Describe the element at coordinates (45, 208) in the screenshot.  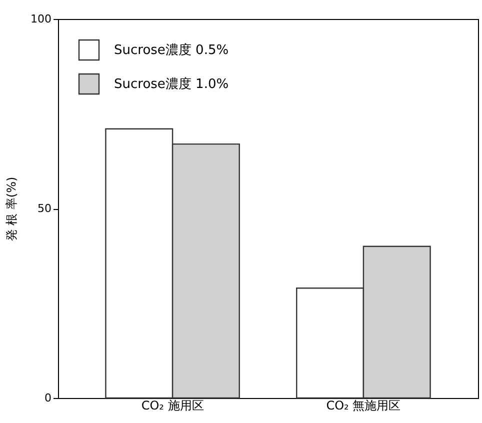
I see `y-tick-label: 50` at that location.